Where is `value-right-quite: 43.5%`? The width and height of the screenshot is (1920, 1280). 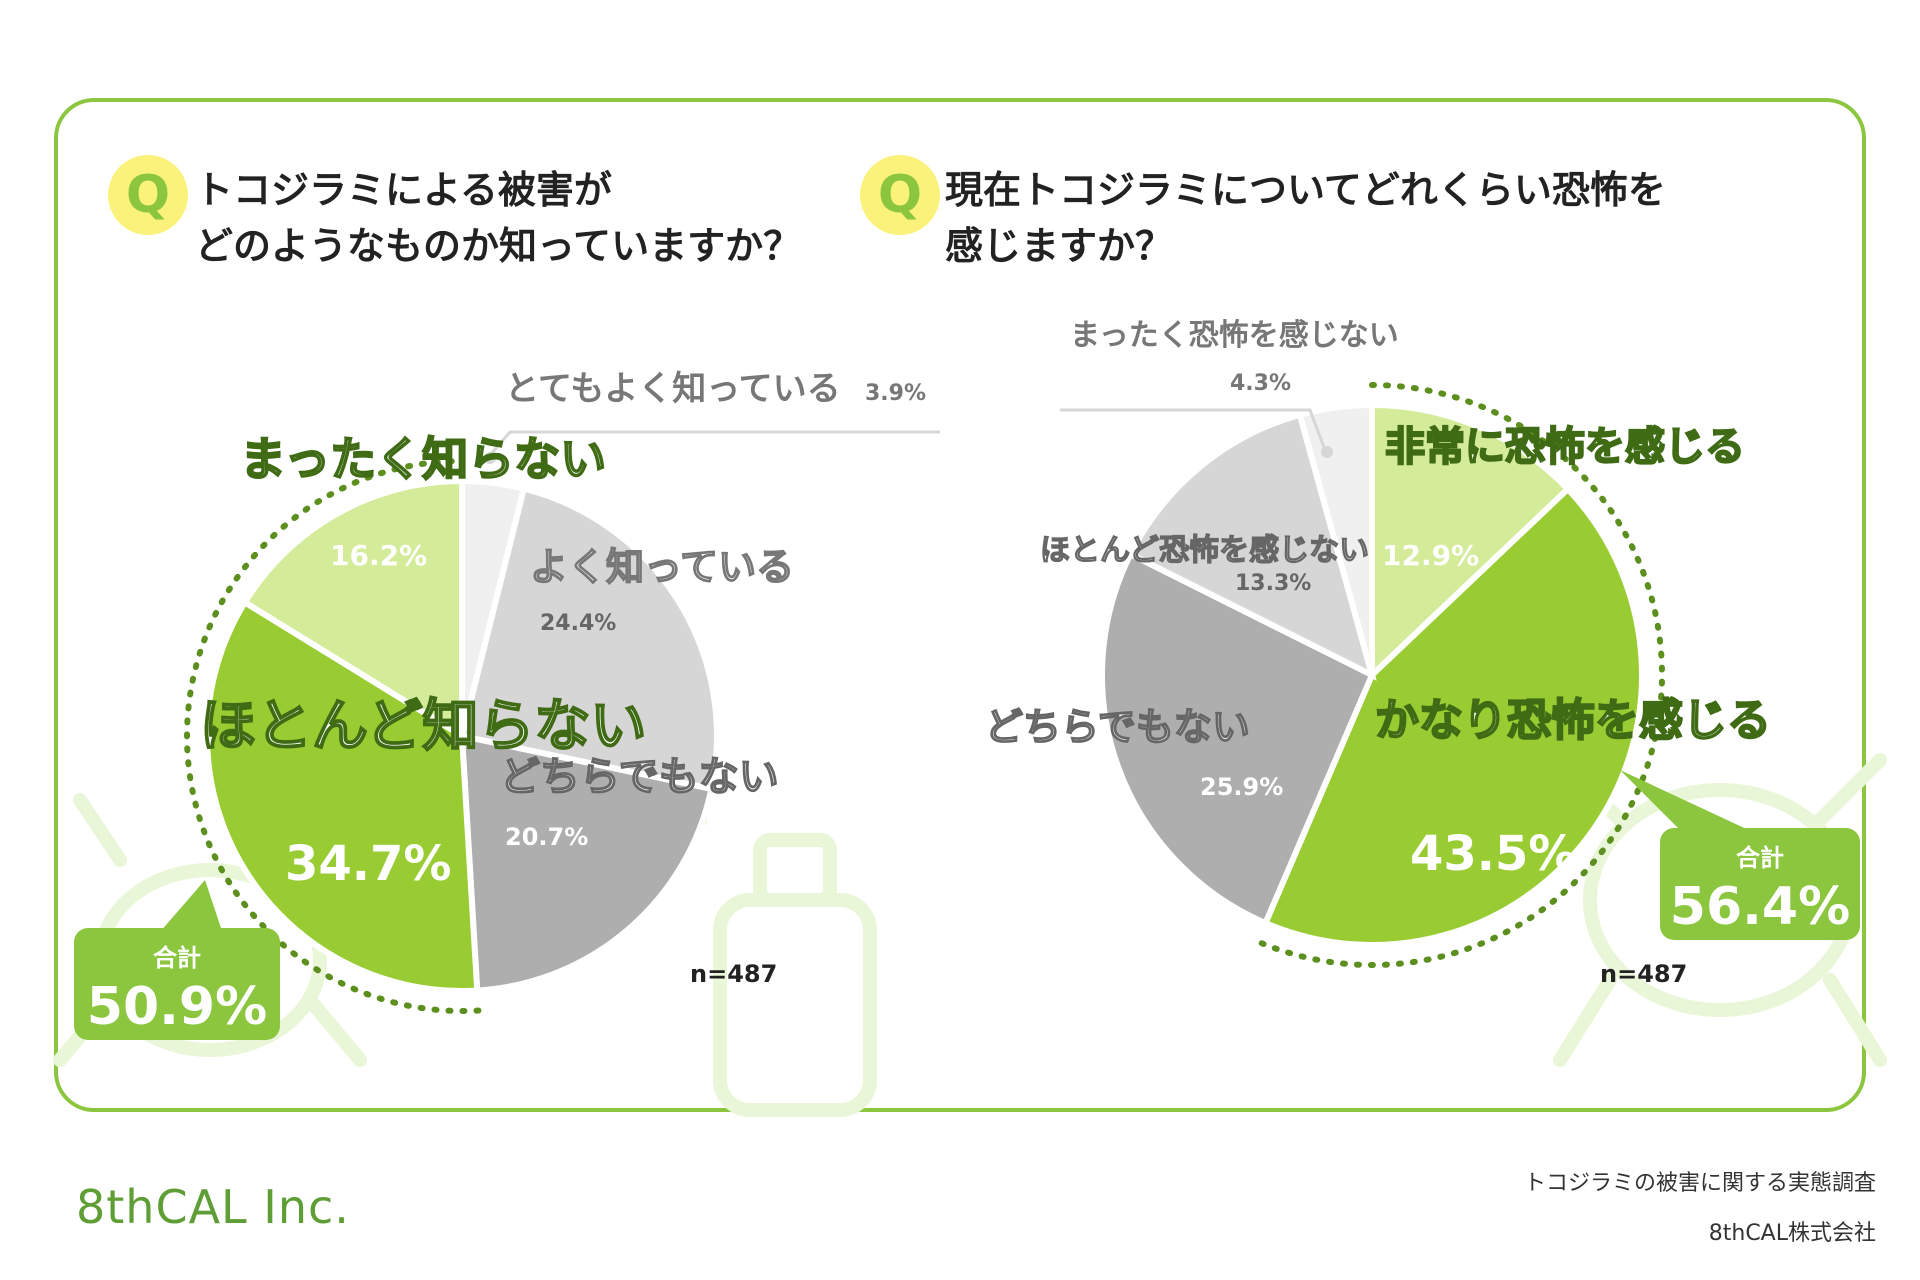
value-right-quite: 43.5% is located at coordinates (1493, 854).